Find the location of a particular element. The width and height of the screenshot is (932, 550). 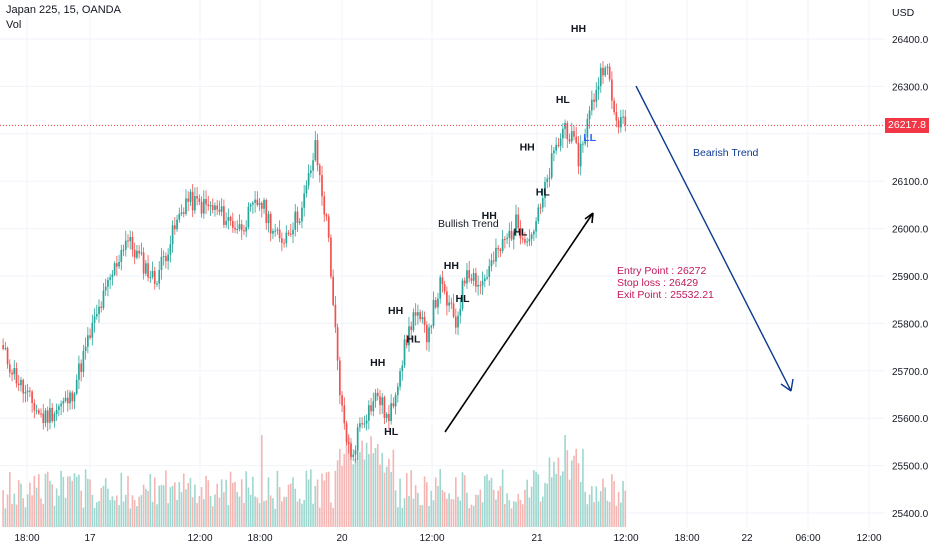

bearish-arrow-head is located at coordinates (787, 385).